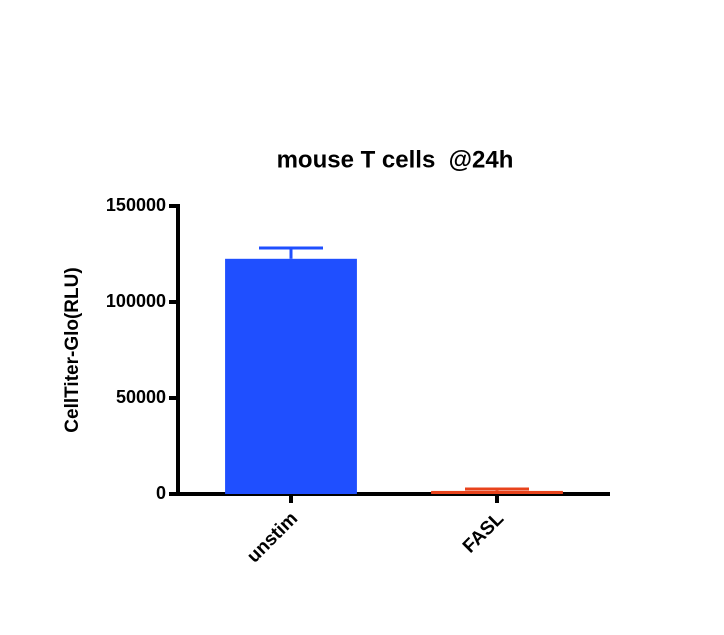 This screenshot has height=635, width=724. Describe the element at coordinates (161, 493) in the screenshot. I see `y-tick-label: 0` at that location.